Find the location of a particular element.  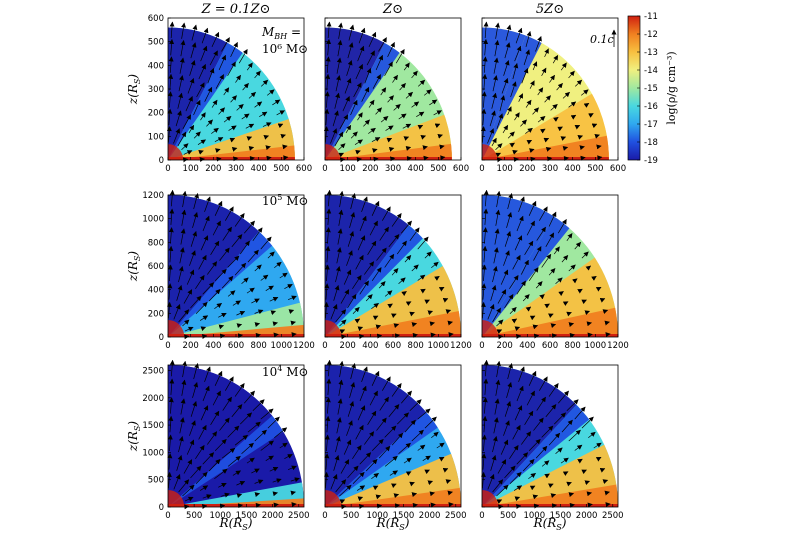

colorbar-tick-label: -18 is located at coordinates (651, 143).